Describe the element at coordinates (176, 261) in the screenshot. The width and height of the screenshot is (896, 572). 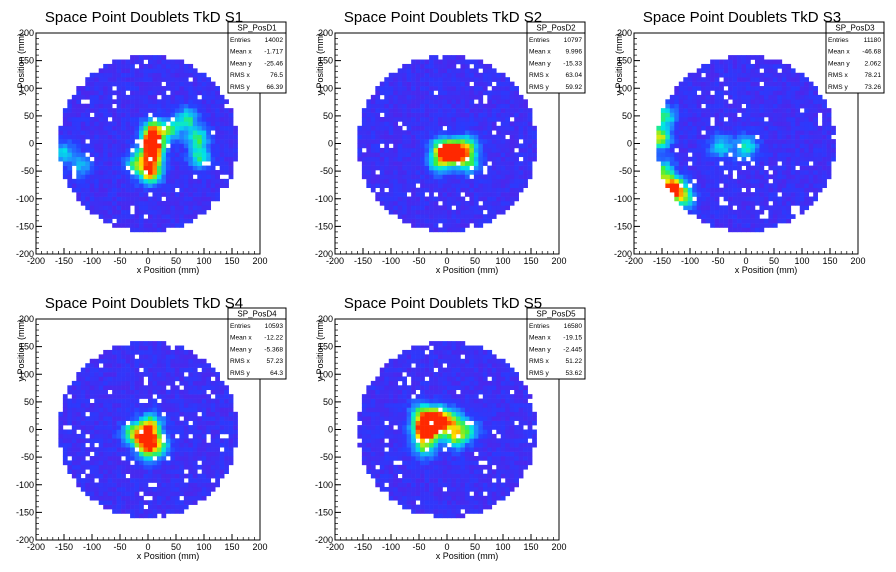
I see `x-tick-label: 50` at that location.